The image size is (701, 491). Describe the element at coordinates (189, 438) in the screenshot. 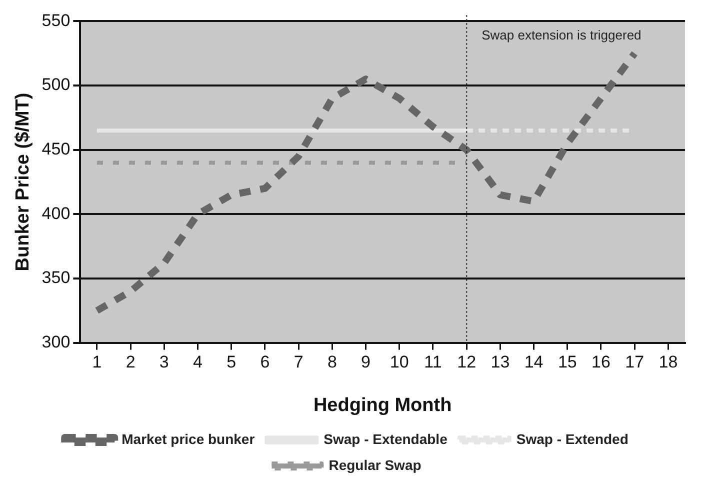

I see `legend-label: Market price bunker` at that location.